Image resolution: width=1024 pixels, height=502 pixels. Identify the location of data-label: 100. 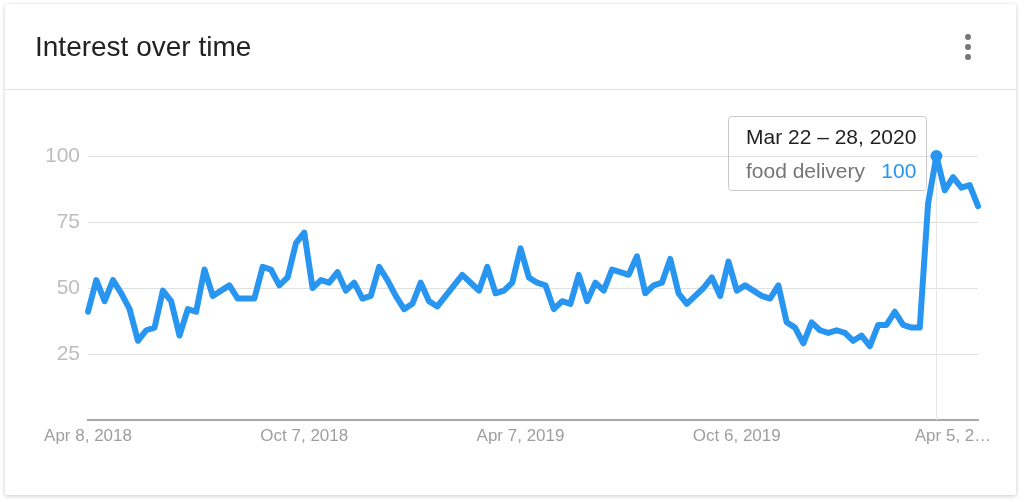
(899, 170).